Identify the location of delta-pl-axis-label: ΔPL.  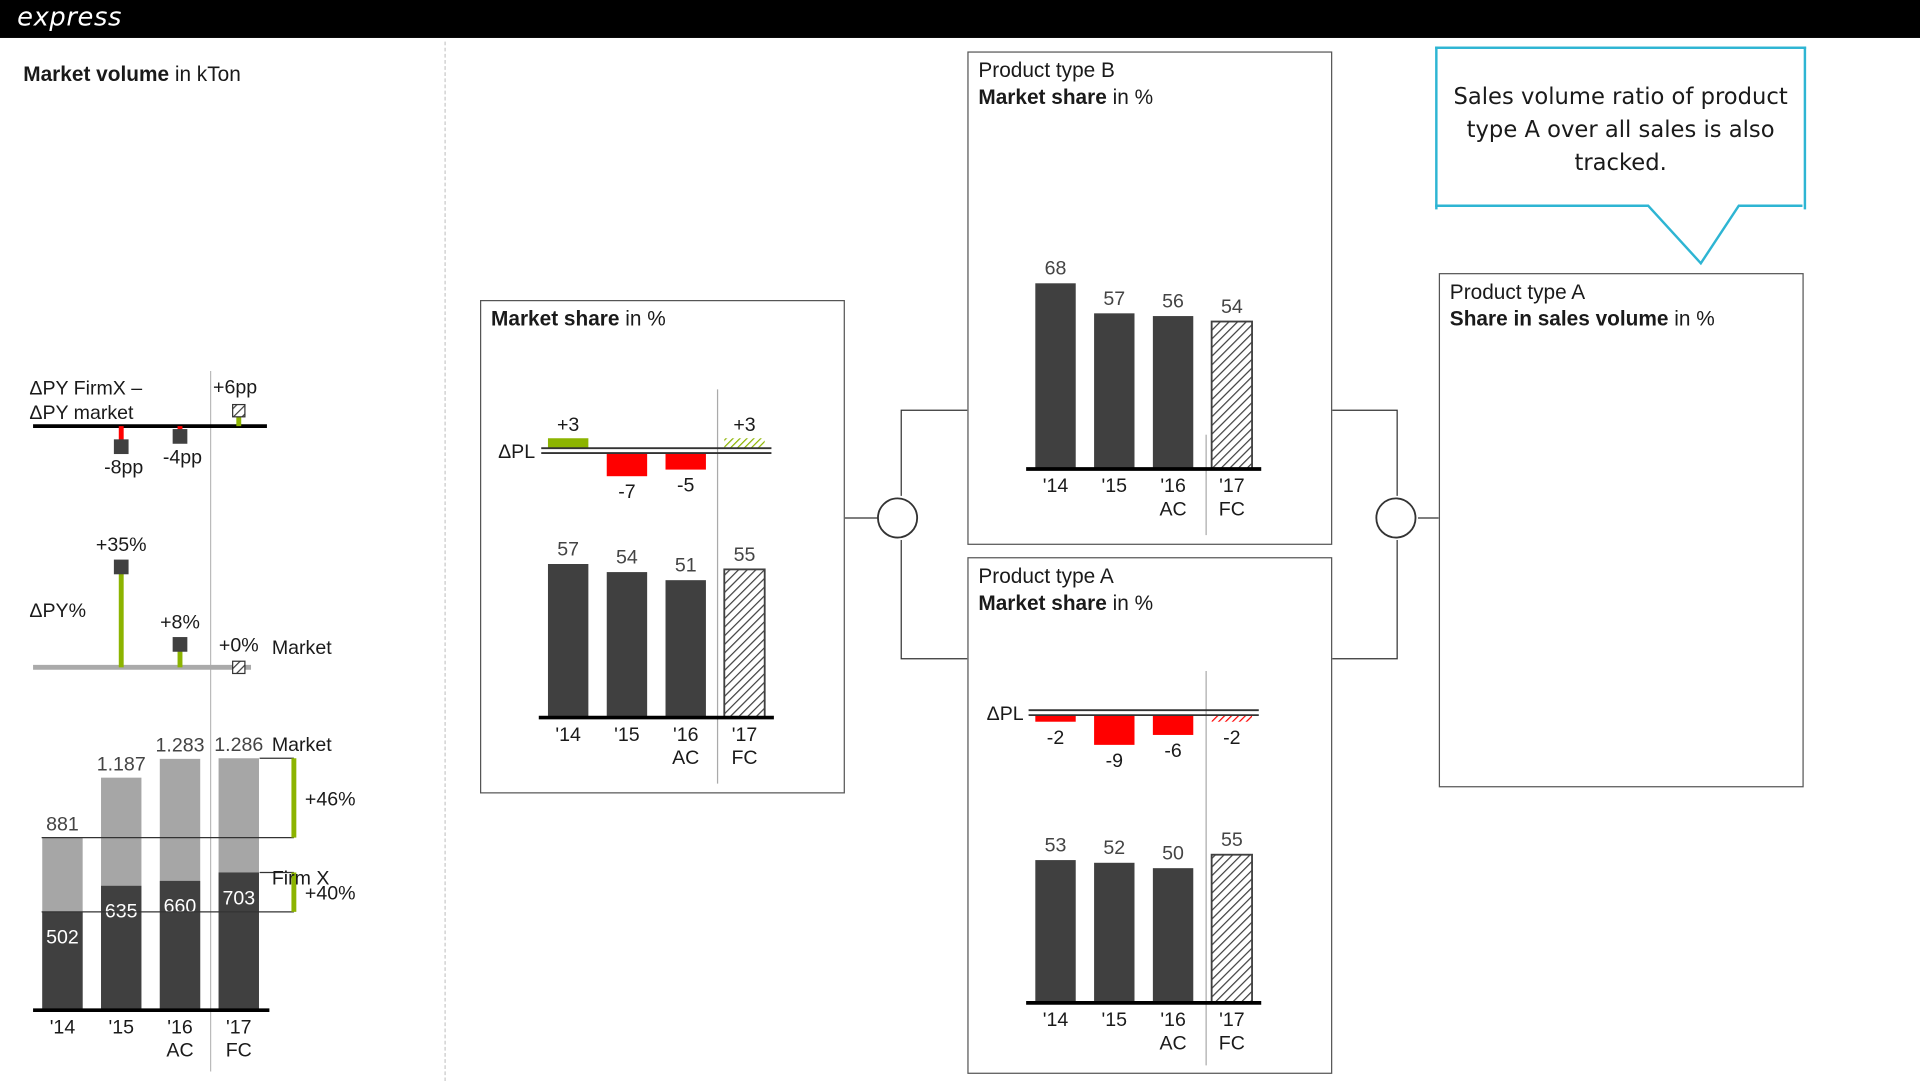
(516, 452).